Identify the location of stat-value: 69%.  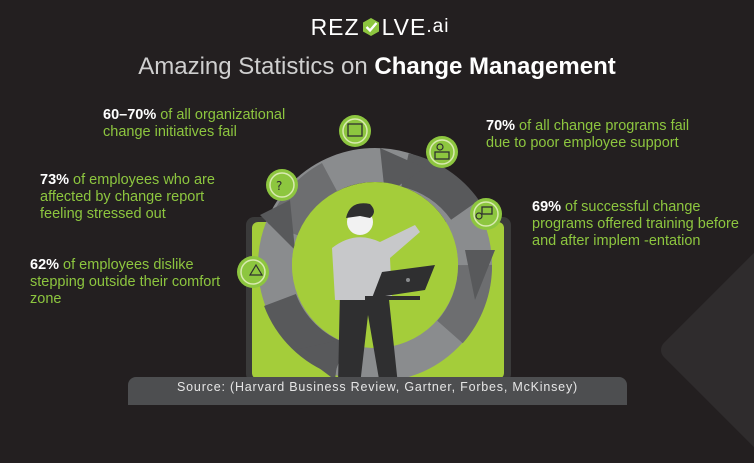
(547, 207).